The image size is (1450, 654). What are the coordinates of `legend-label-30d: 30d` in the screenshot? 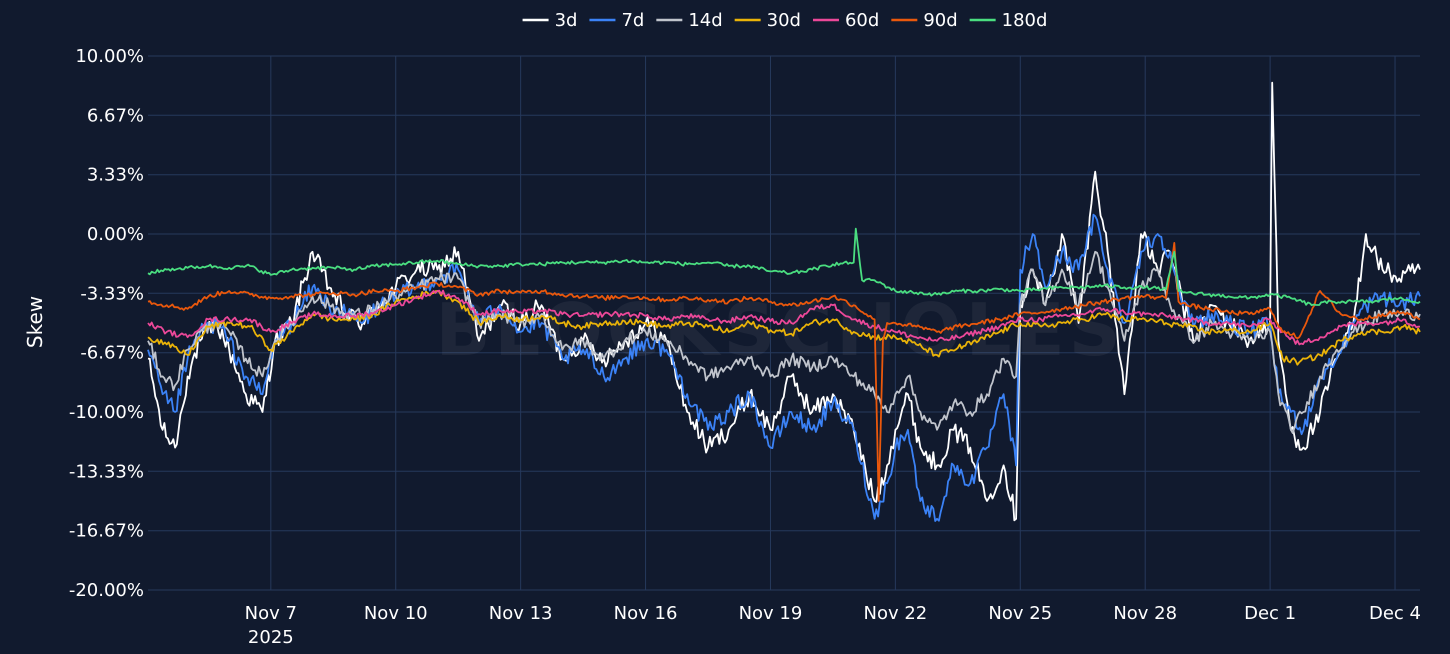 It's located at (784, 20).